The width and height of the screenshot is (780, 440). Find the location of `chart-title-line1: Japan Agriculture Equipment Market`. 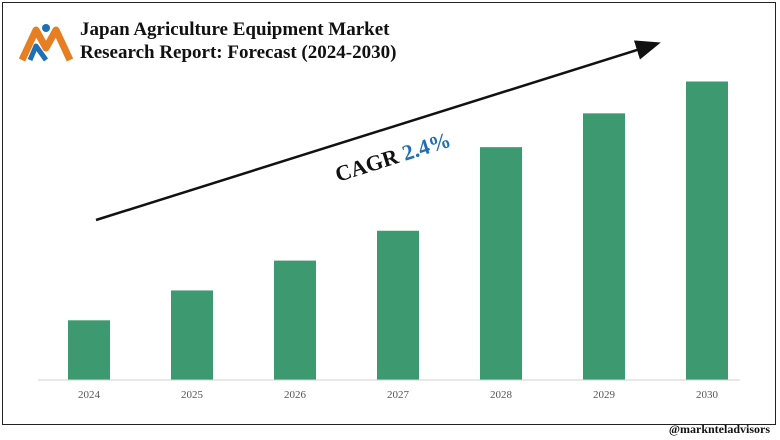

chart-title-line1: Japan Agriculture Equipment Market is located at coordinates (235, 29).